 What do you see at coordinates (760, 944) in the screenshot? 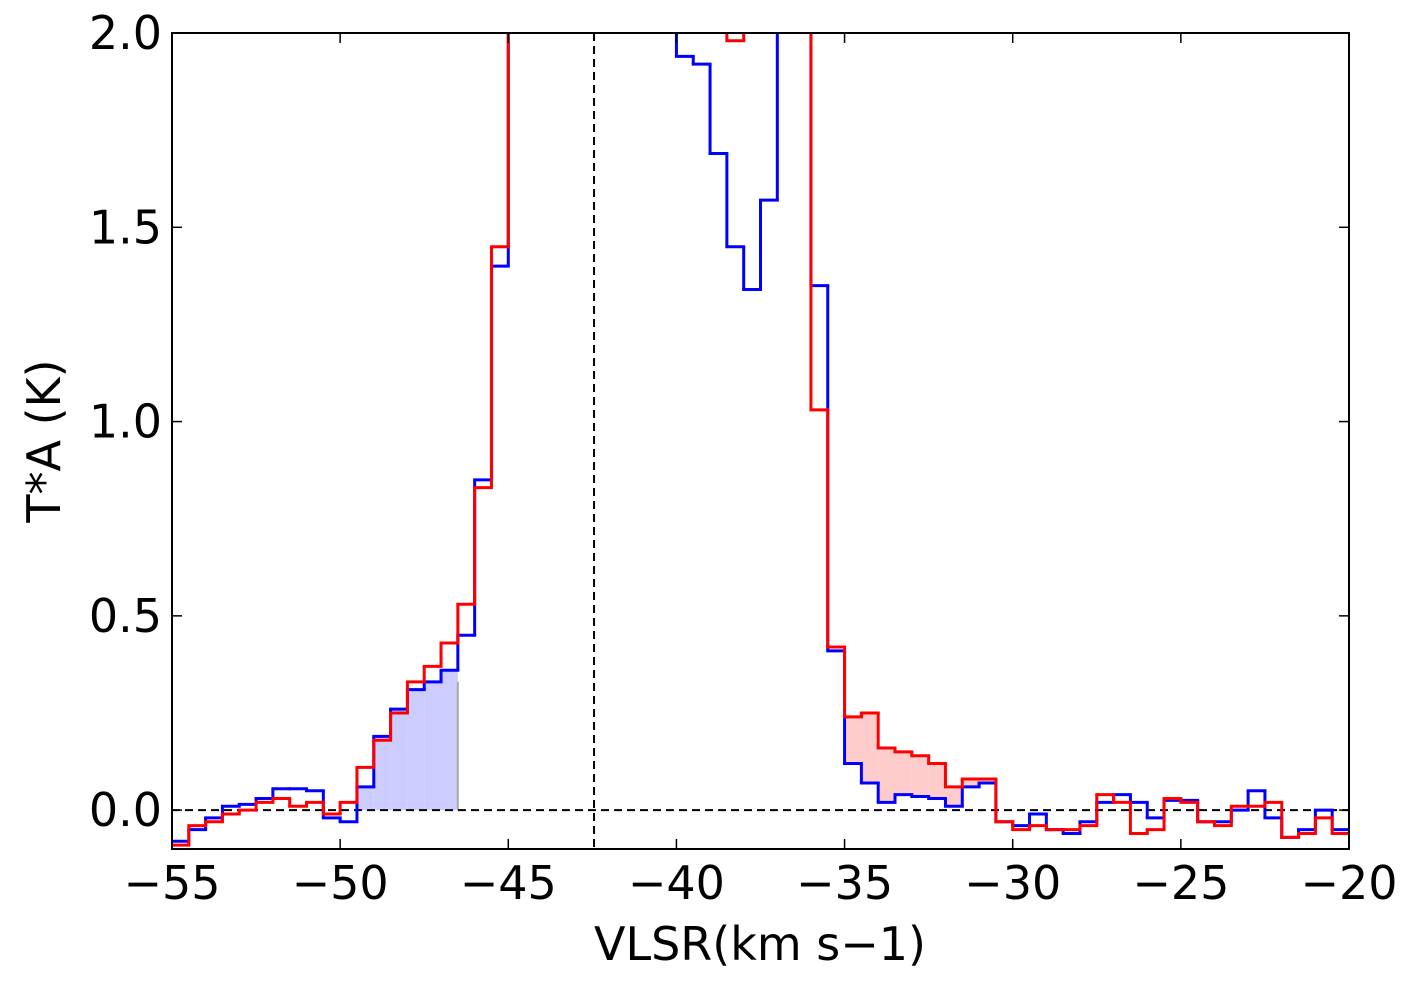
I see `x-axis-label: VLSR(km s−1)` at bounding box center [760, 944].